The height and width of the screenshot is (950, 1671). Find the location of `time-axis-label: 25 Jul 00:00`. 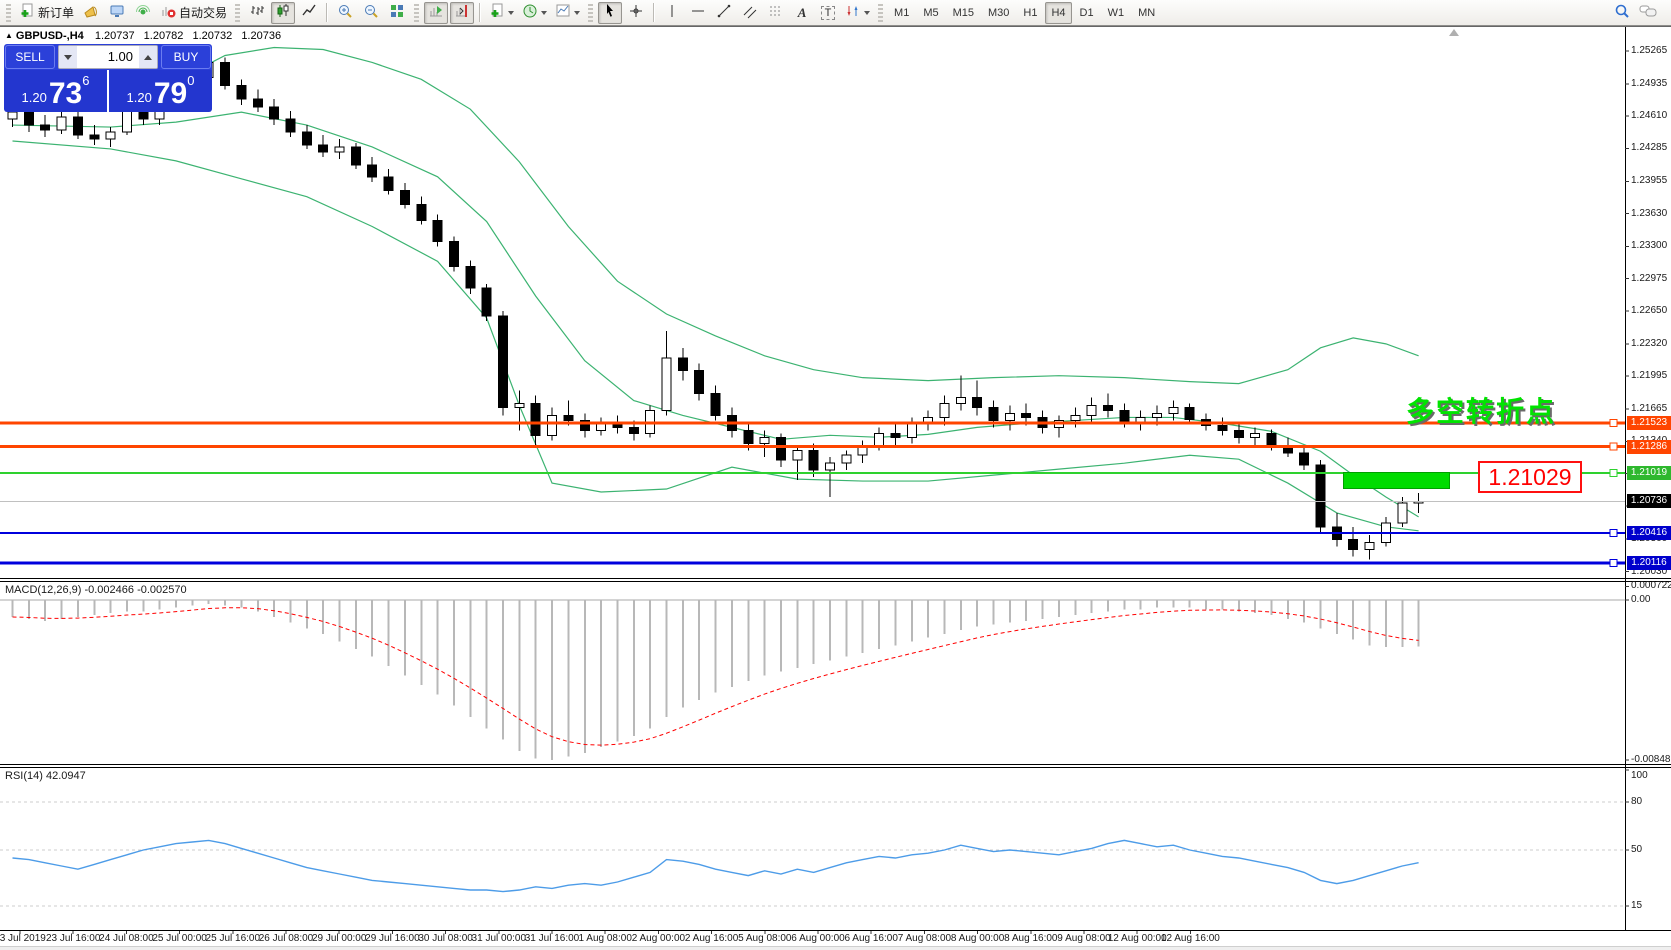

time-axis-label: 25 Jul 00:00 is located at coordinates (179, 938).